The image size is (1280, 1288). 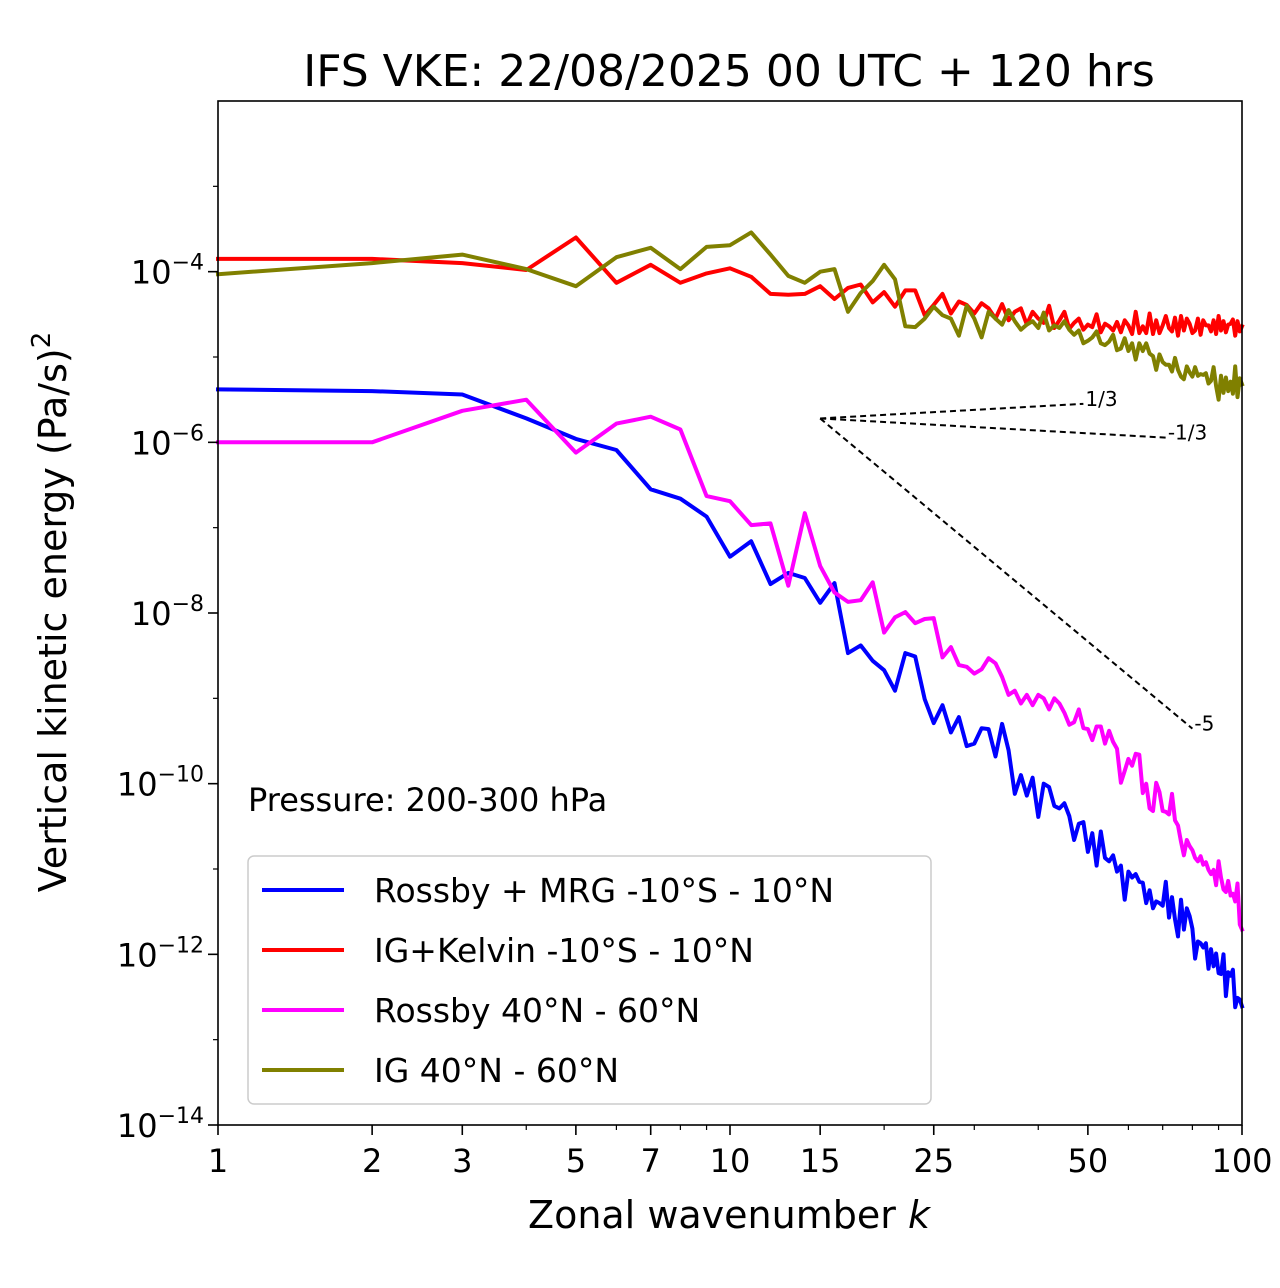 I want to click on x-tick-label-0: 1, so click(x=218, y=1161).